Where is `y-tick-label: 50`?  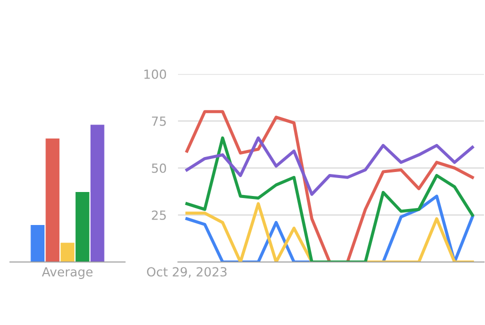
y-tick-label: 50 is located at coordinates (159, 168).